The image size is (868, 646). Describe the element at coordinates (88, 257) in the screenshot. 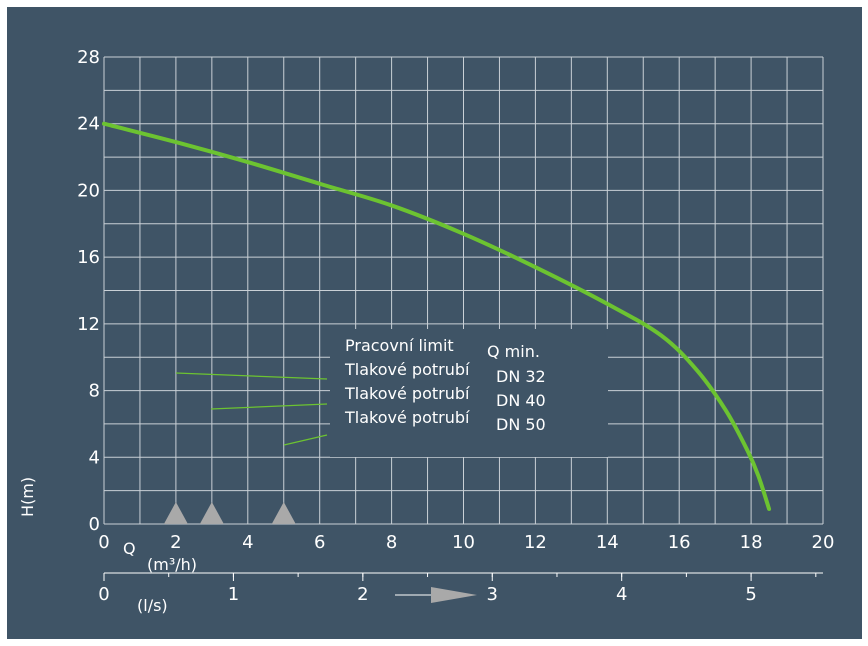

I see `y-tick-label: 16` at that location.